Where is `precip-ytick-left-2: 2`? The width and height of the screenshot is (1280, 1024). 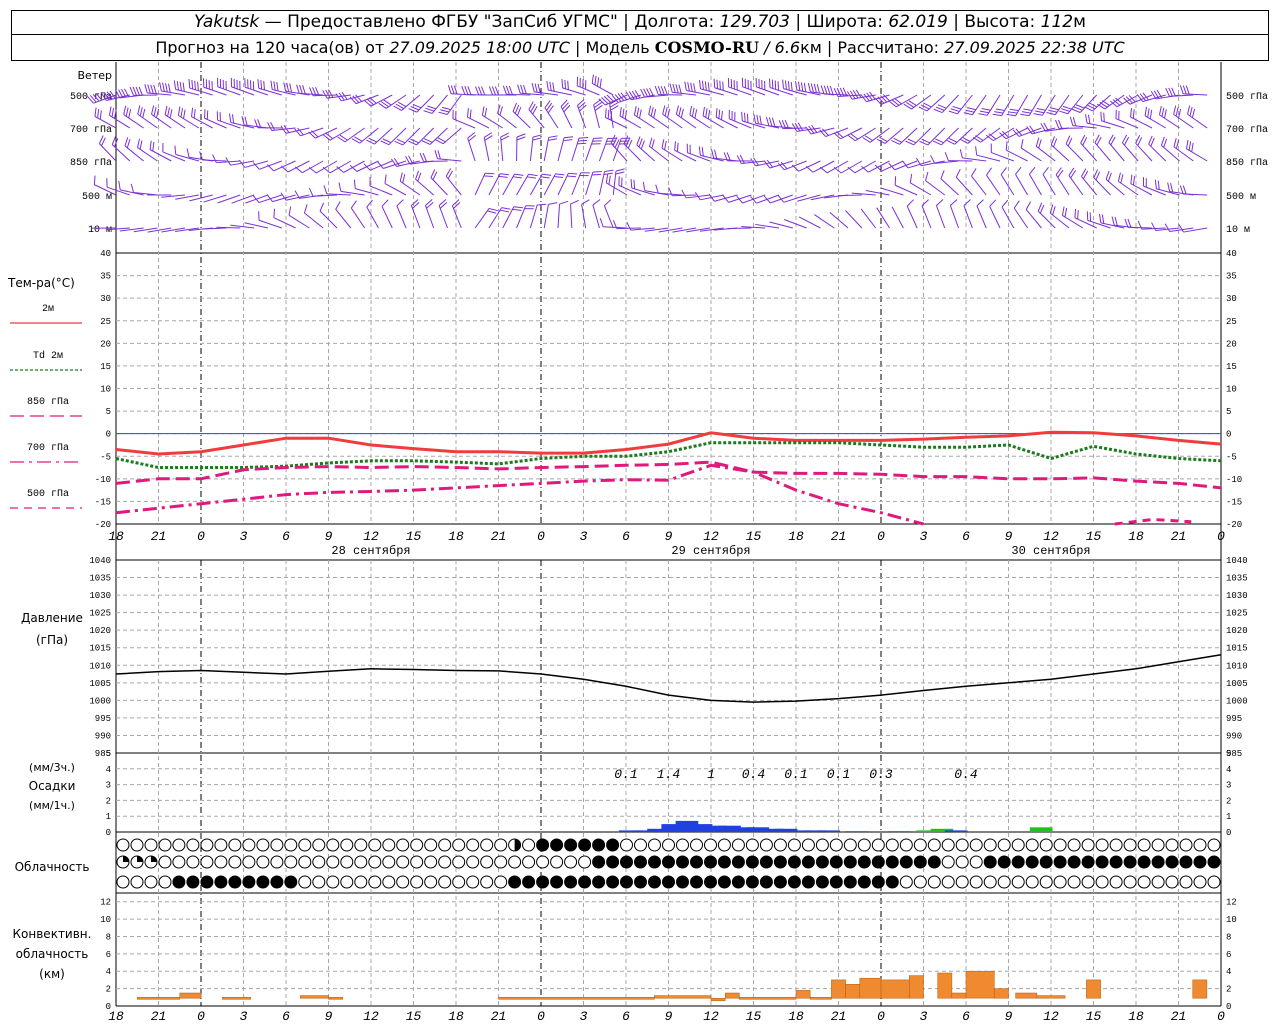
precip-ytick-left-2: 2 is located at coordinates (108, 801).